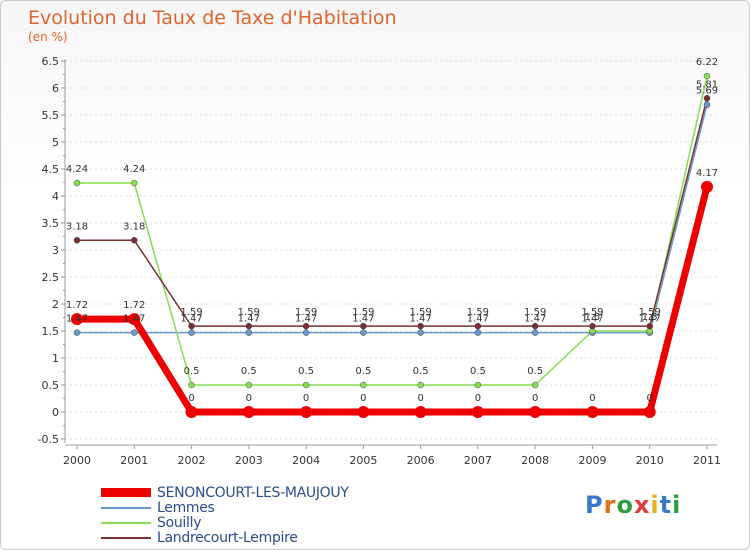  What do you see at coordinates (48, 37) in the screenshot?
I see `chart-subtitle: (en %)` at bounding box center [48, 37].